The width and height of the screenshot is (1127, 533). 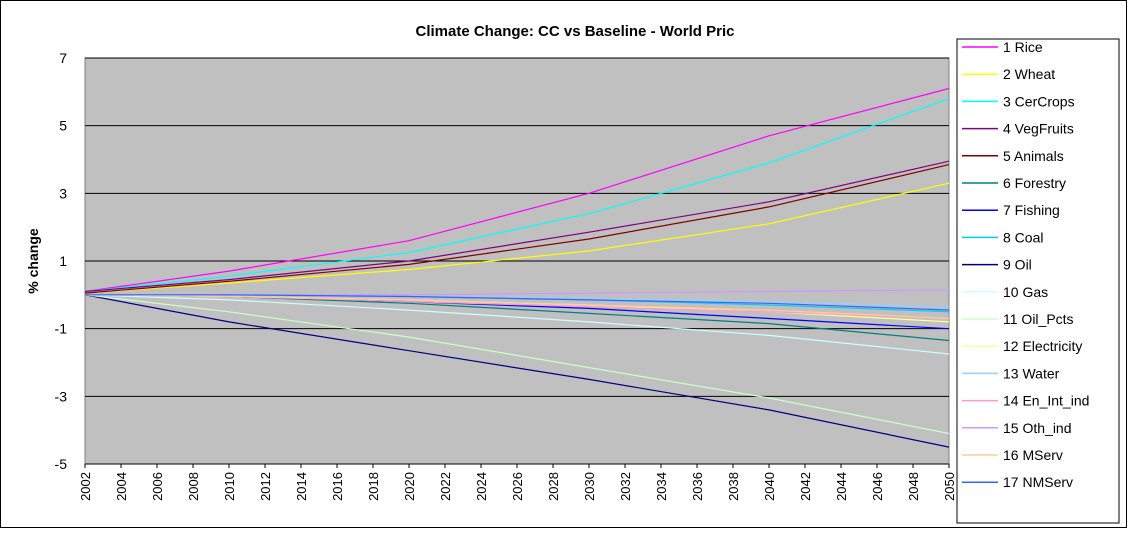 What do you see at coordinates (1034, 183) in the screenshot?
I see `legend-entry-label: 6 Forestry` at bounding box center [1034, 183].